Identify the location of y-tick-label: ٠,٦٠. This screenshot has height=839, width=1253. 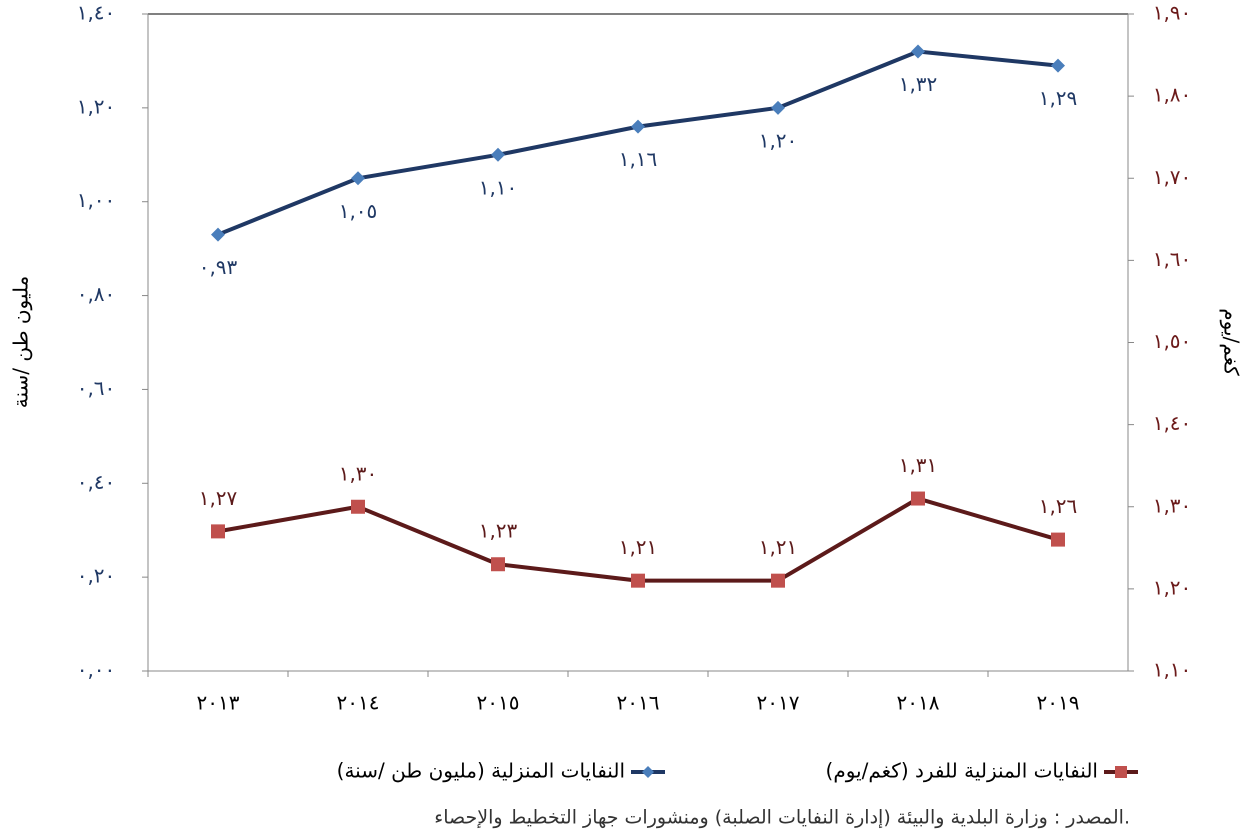
(96, 388).